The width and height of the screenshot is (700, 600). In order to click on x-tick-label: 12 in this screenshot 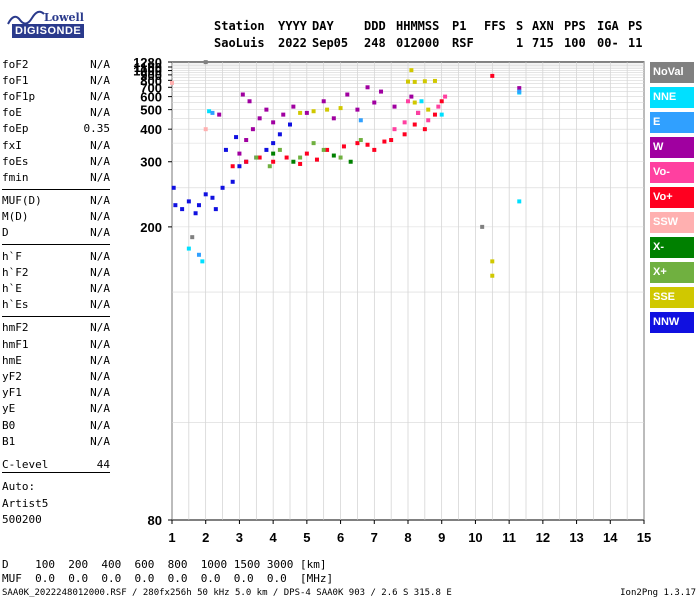, I will do `click(543, 537)`.